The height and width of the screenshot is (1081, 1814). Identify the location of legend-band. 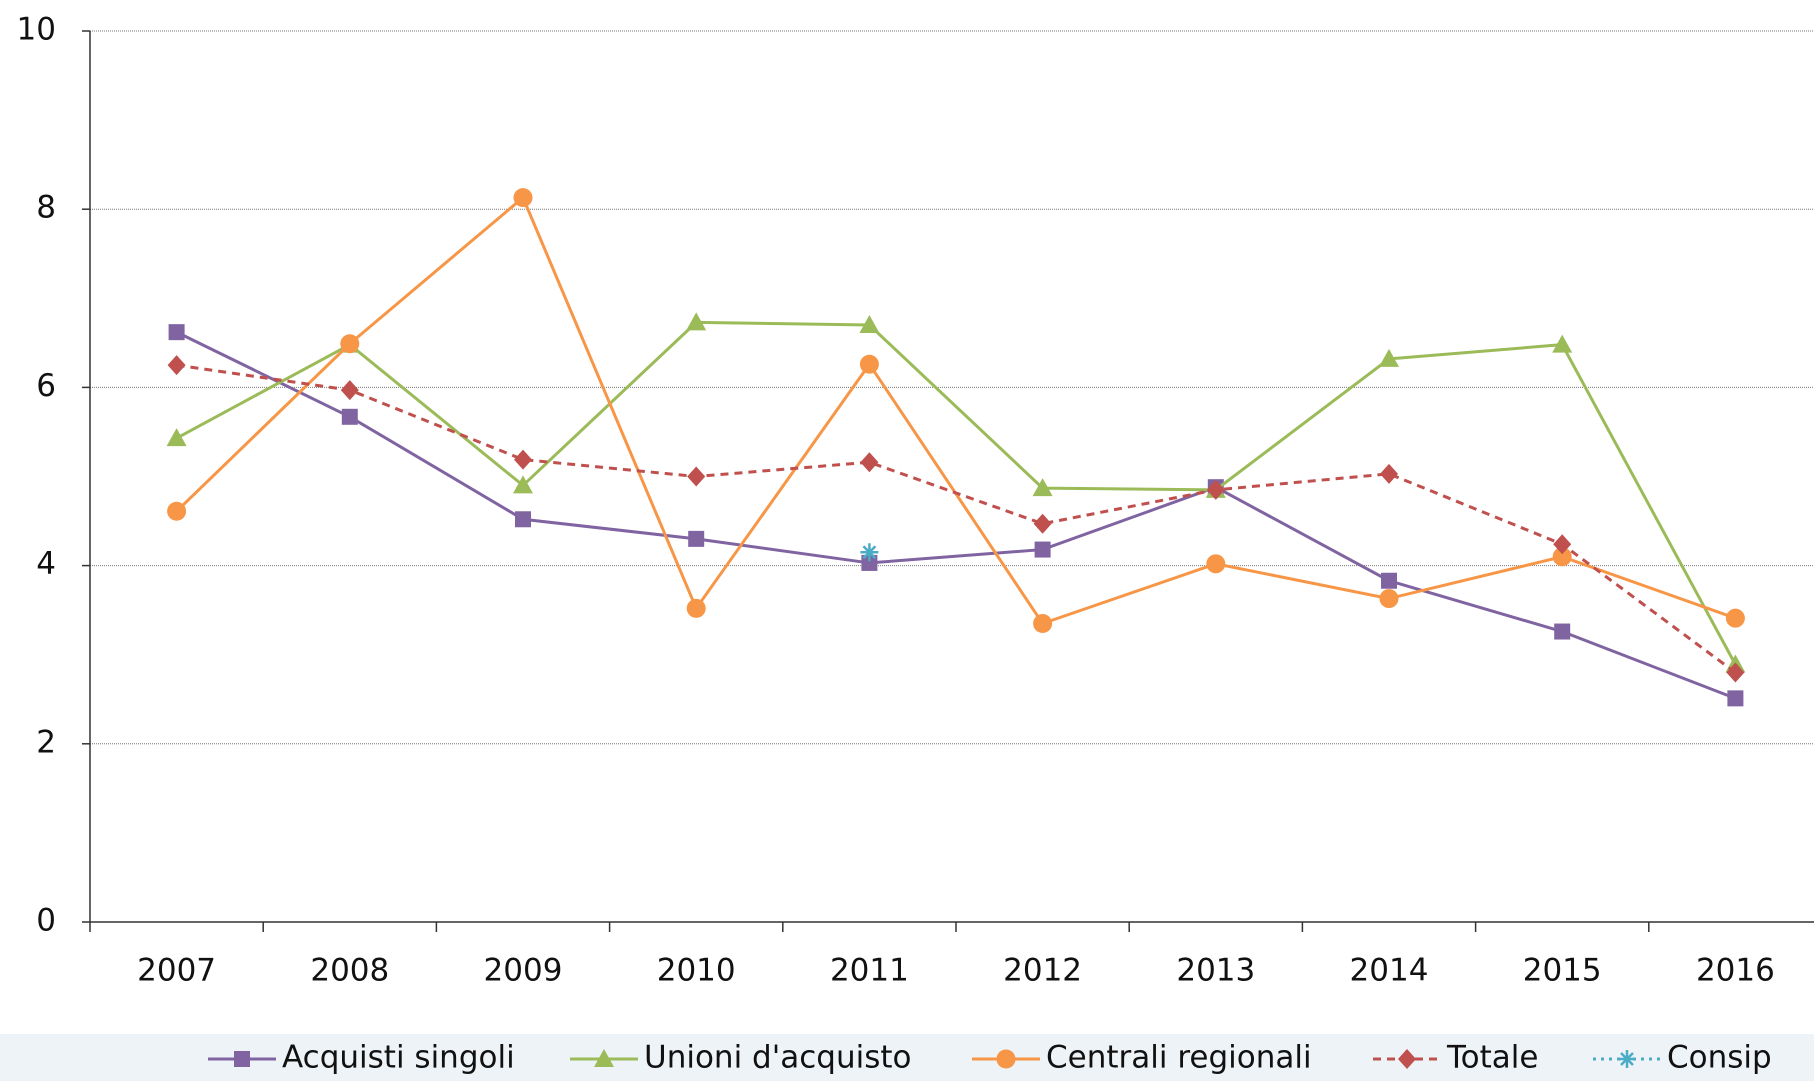
(907, 1057).